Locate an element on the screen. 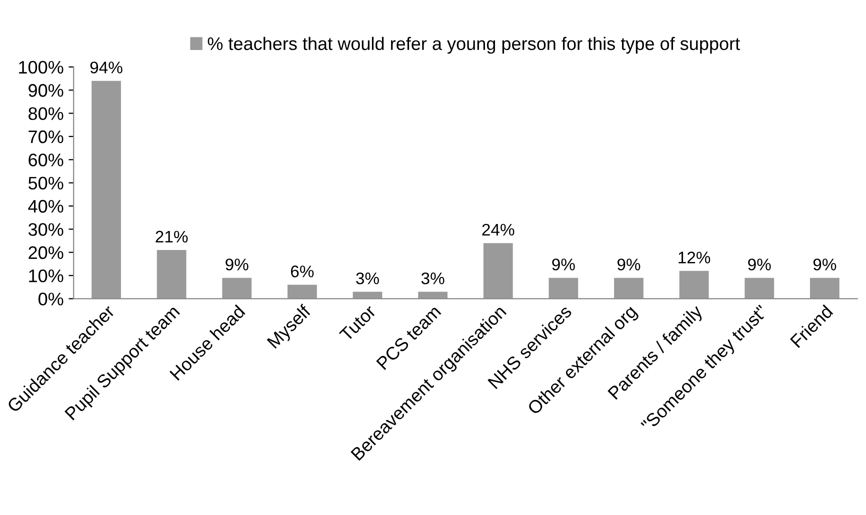  y-tick-label: 10% is located at coordinates (46, 275).